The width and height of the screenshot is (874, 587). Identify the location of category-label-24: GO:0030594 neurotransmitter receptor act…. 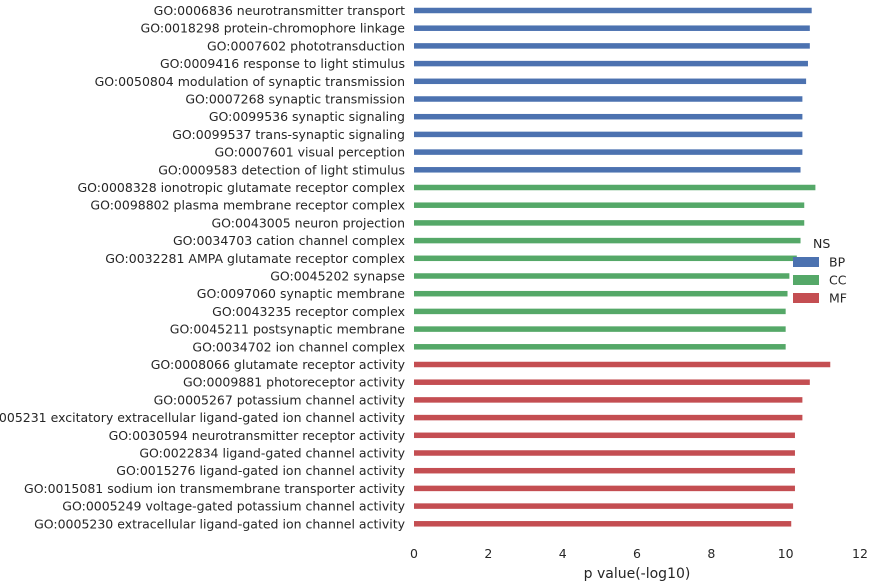
(257, 435).